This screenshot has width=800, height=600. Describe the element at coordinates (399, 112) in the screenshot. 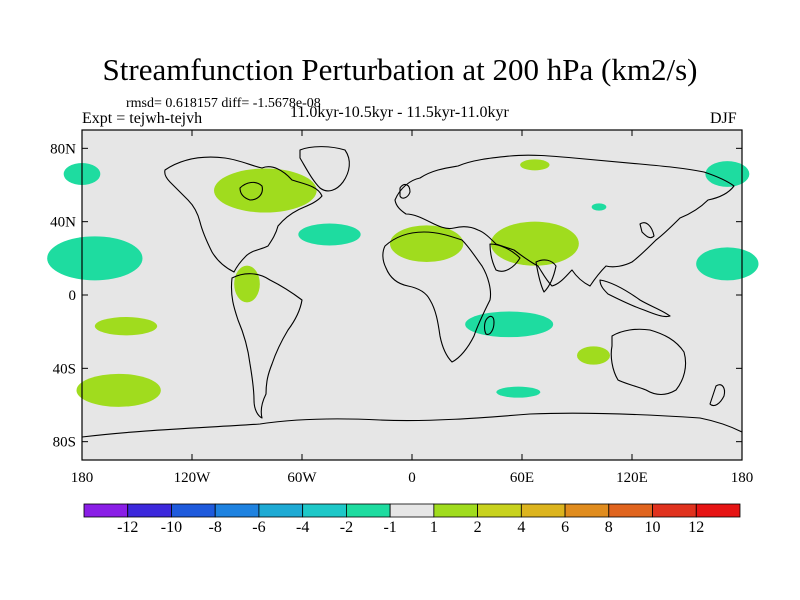

I see `period-label: 11.0kyr-10.5kyr - 11.5kyr-11.0kyr` at that location.